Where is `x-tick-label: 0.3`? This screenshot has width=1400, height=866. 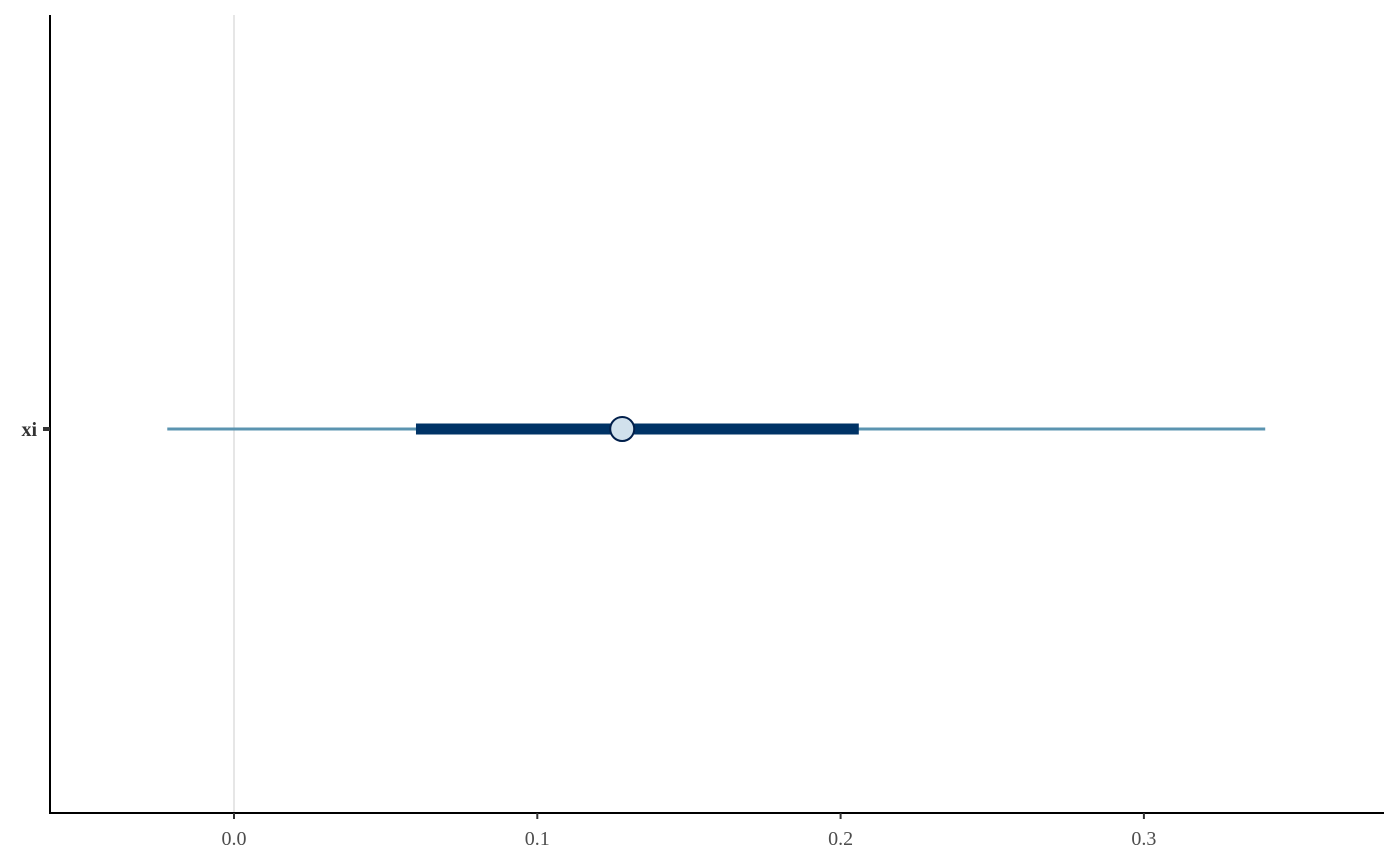
x-tick-label: 0.3 is located at coordinates (1143, 839).